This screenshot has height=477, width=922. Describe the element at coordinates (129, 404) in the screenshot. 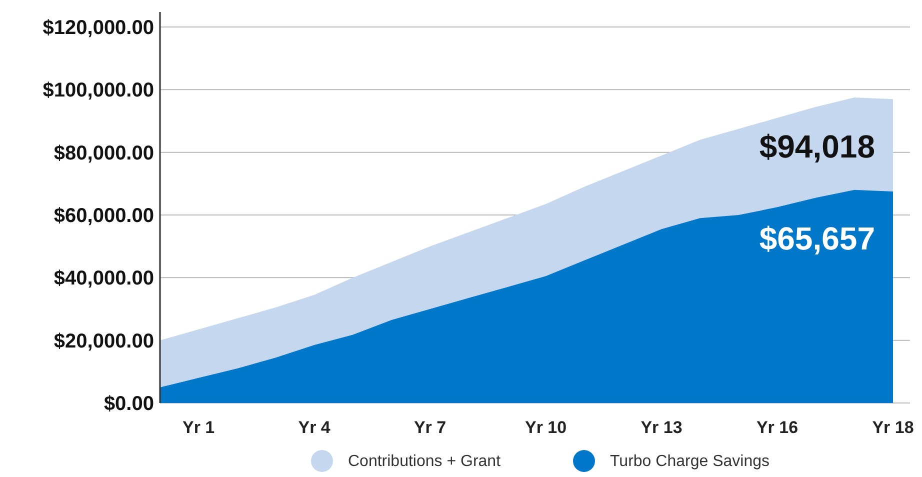

I see `y-tick-label: $0.00` at that location.